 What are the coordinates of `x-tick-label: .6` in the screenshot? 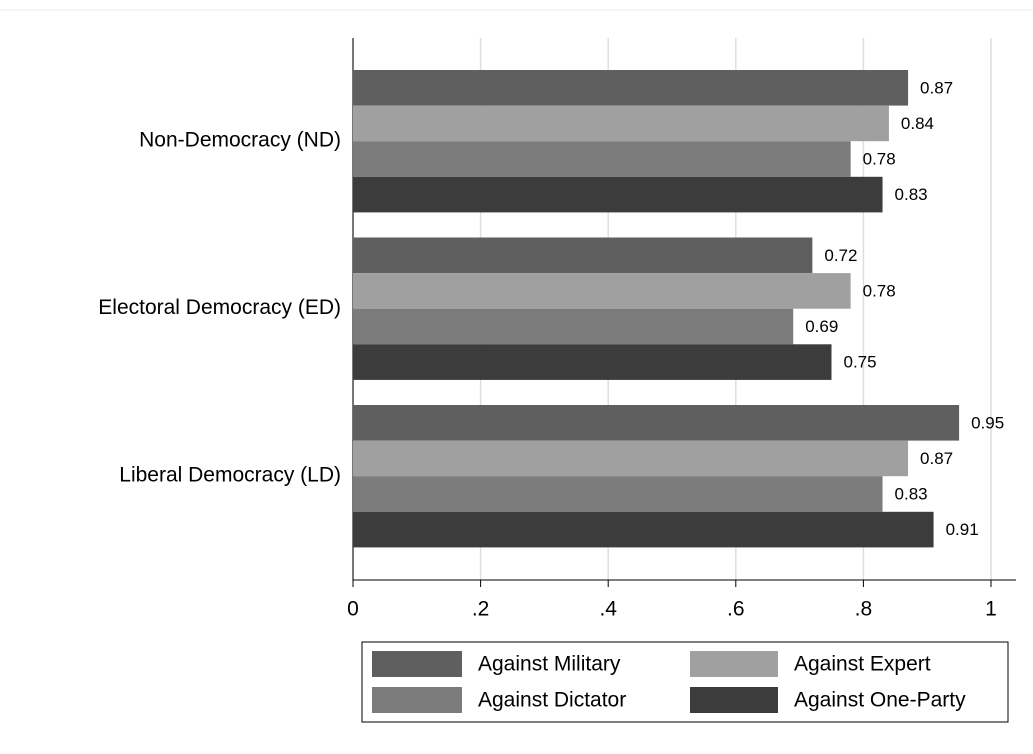 It's located at (736, 609).